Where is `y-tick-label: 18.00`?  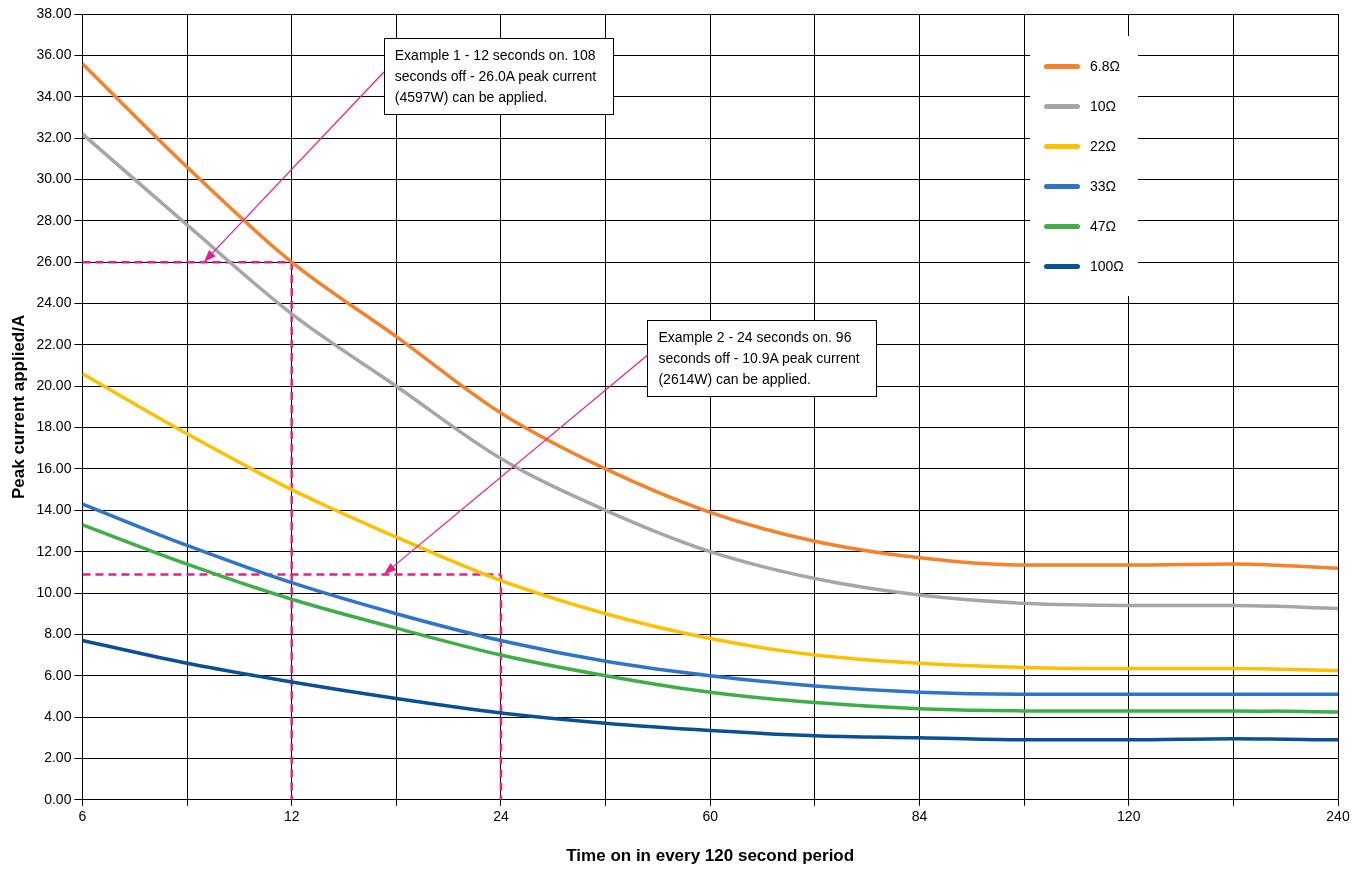
y-tick-label: 18.00 is located at coordinates (54, 426).